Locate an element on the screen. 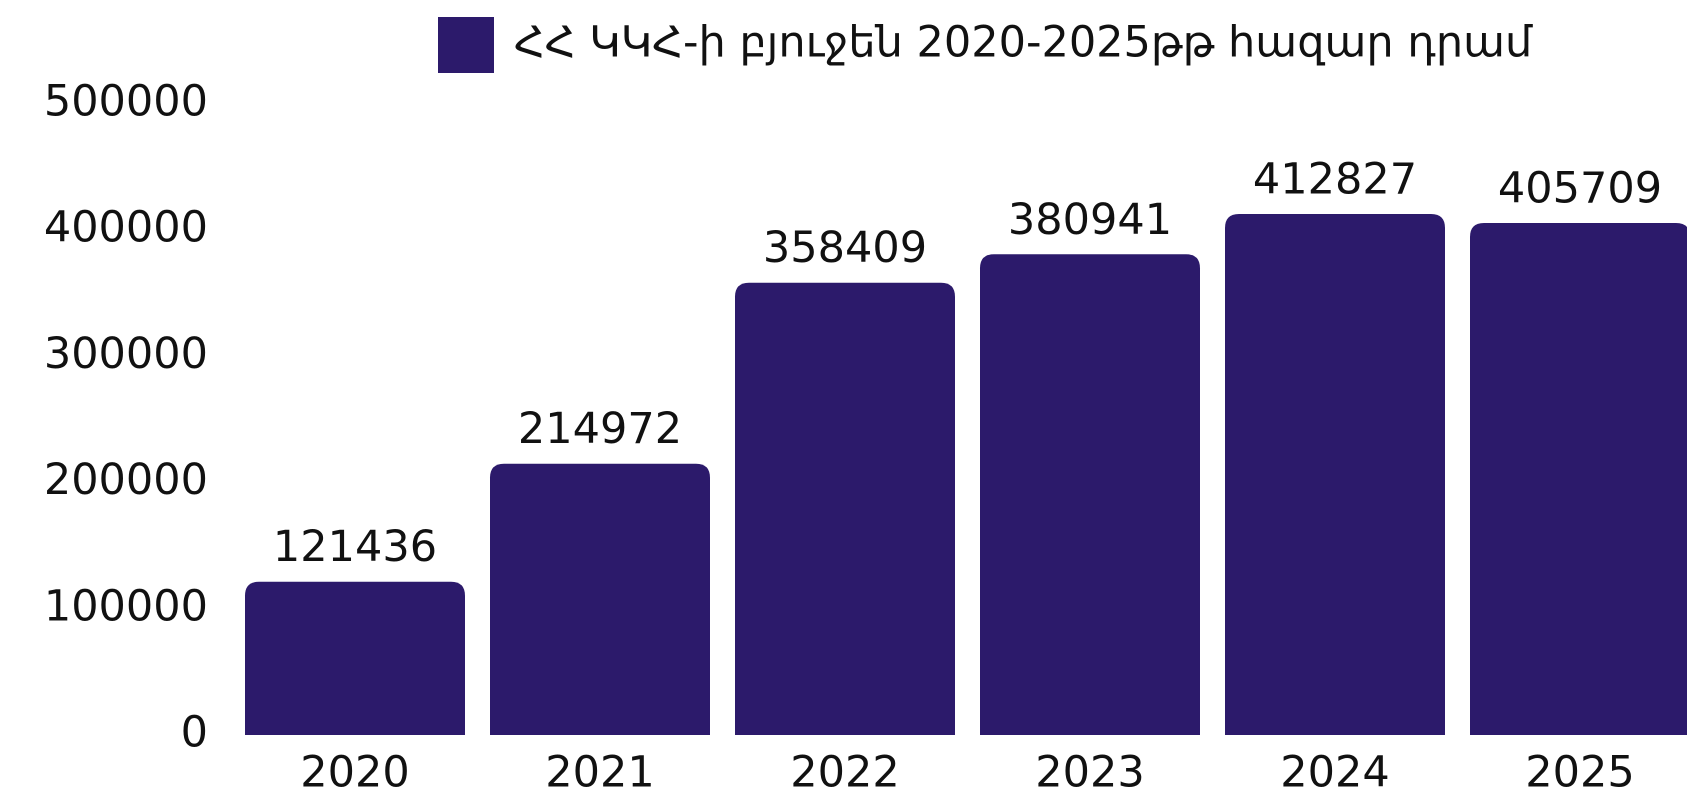  x-tick-label: 2025 is located at coordinates (1579, 773).